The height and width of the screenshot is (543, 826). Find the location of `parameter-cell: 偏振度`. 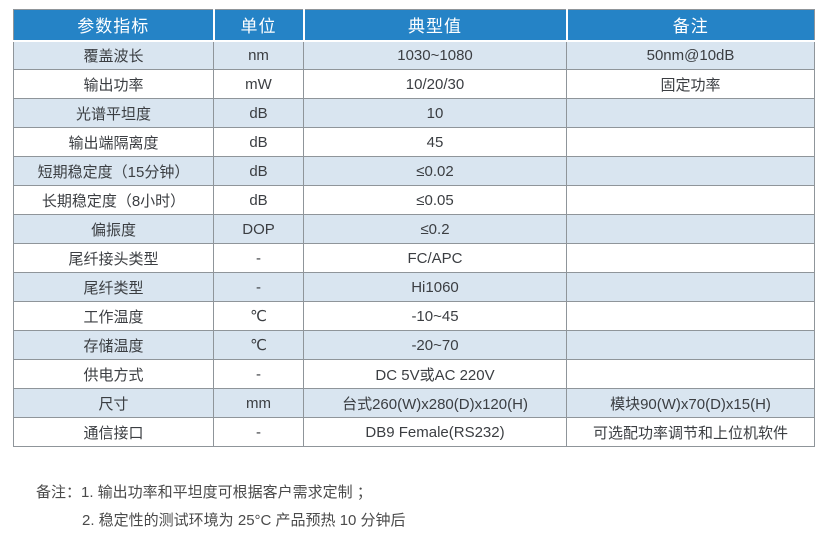

parameter-cell: 偏振度 is located at coordinates (113, 229).